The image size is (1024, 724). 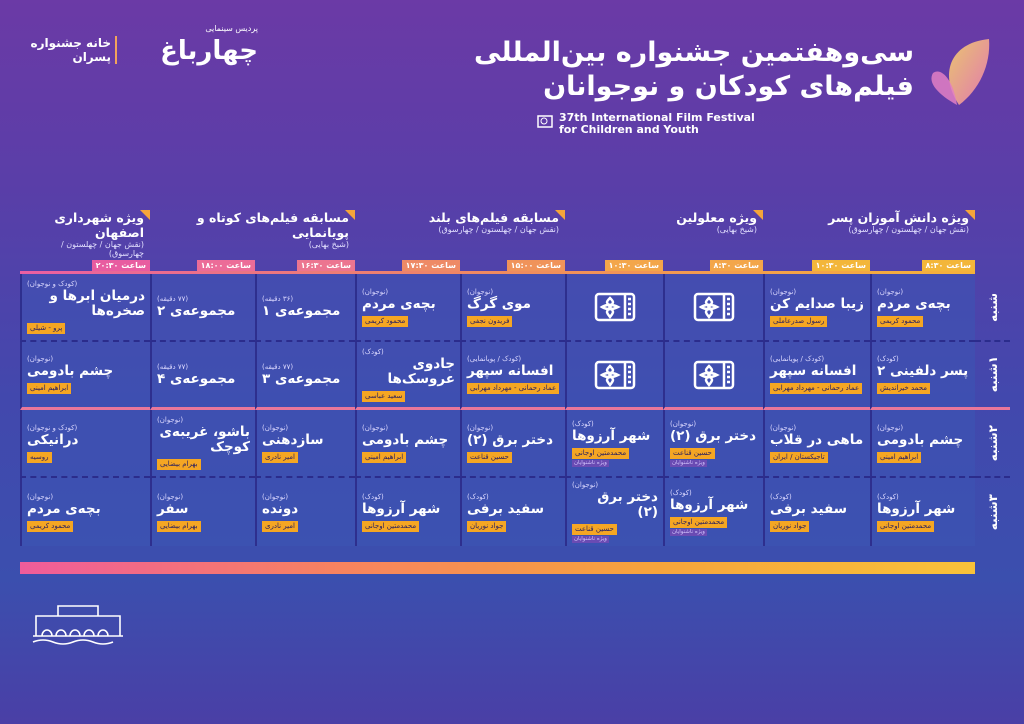 What do you see at coordinates (728, 86) in the screenshot?
I see `title-line-2: فیلم‌های کودکان و نوجوانان` at bounding box center [728, 86].